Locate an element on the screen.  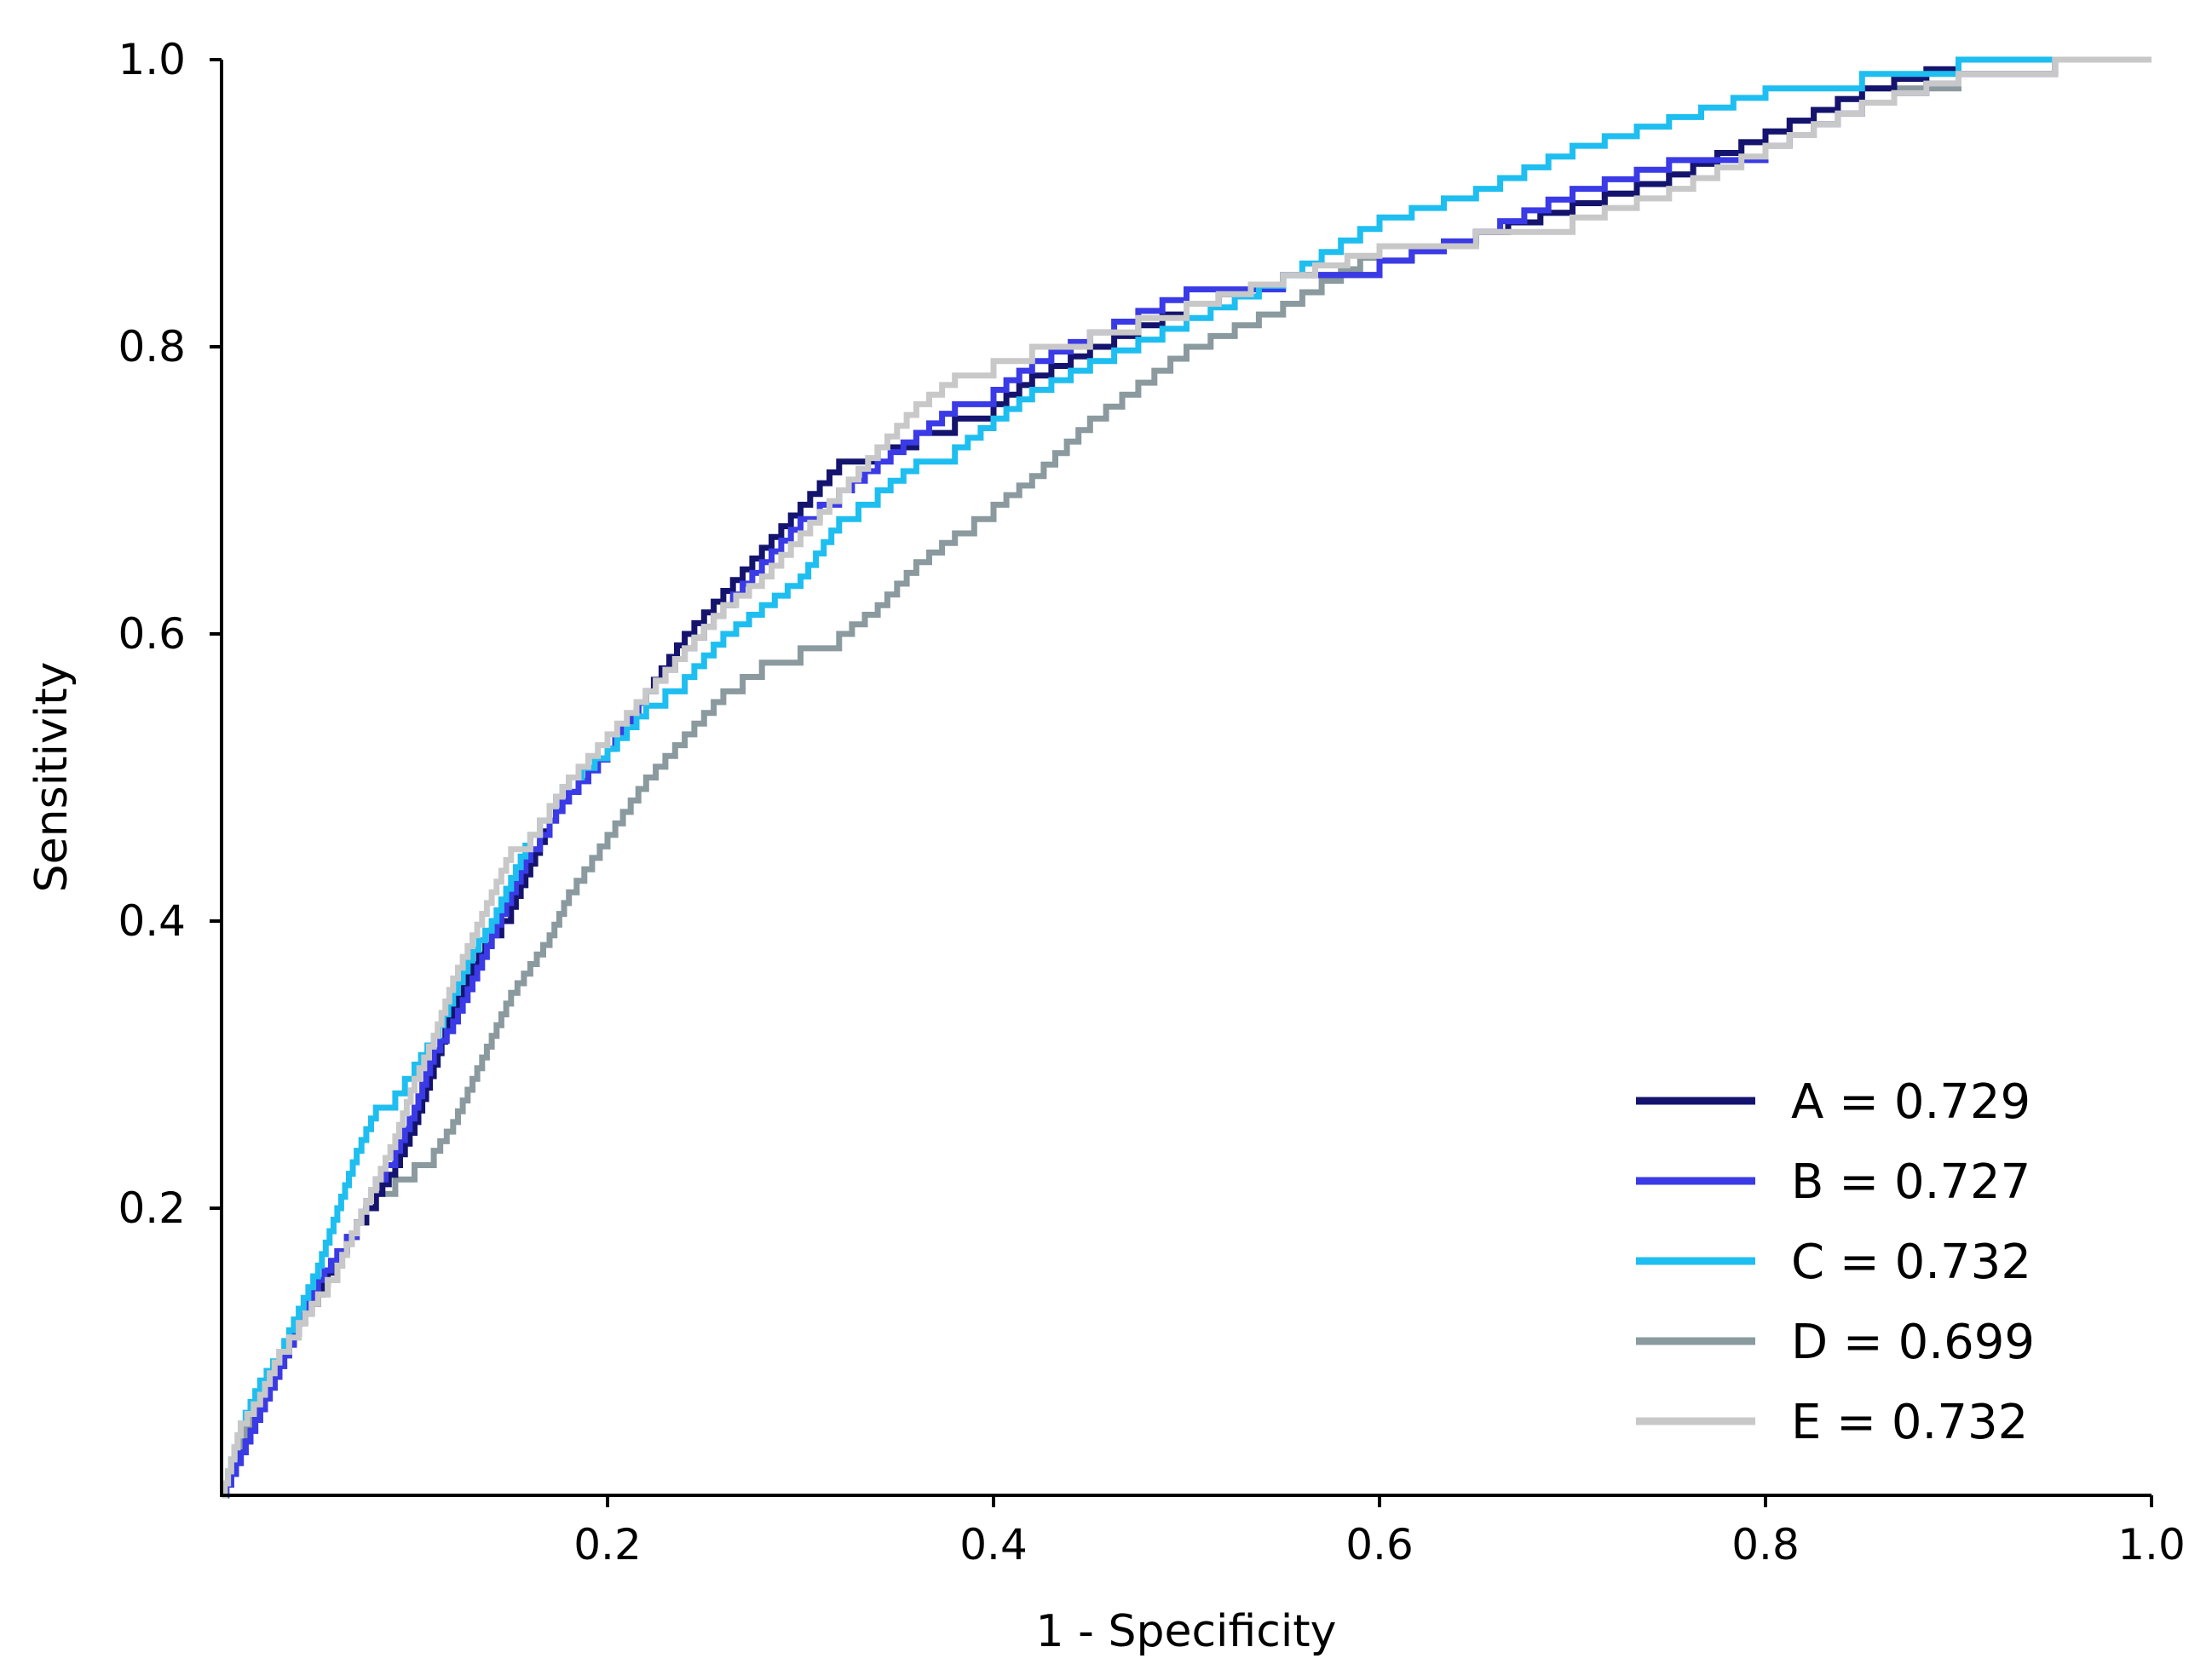
x-tick-label: 0.2 is located at coordinates (607, 1544).